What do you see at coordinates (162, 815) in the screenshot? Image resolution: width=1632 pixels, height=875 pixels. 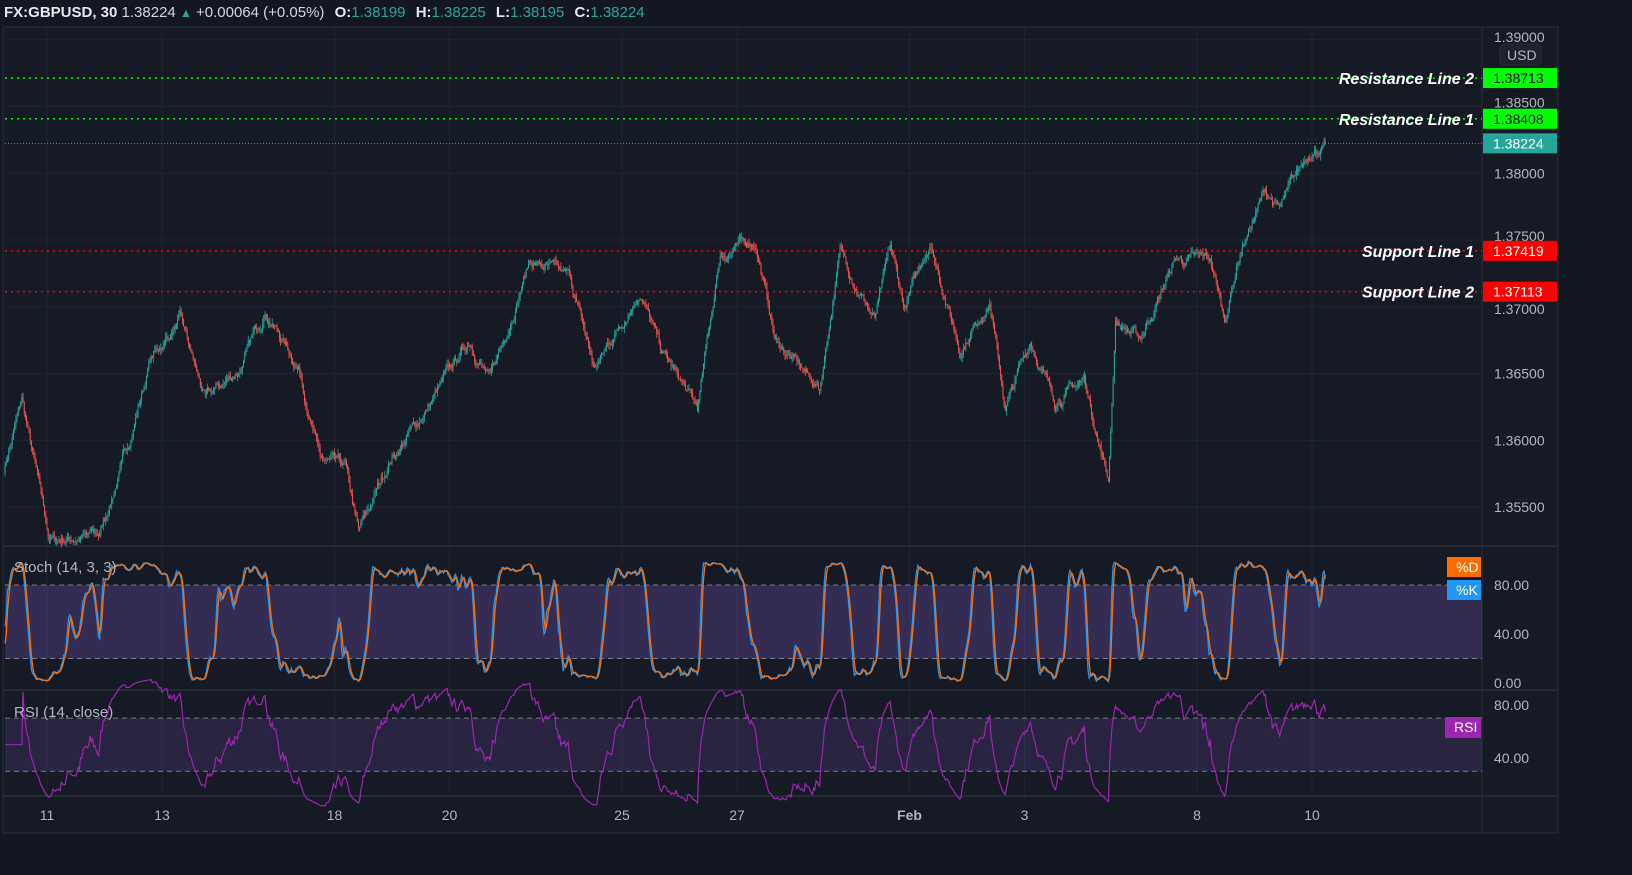 I see `time-axis-label: 13` at bounding box center [162, 815].